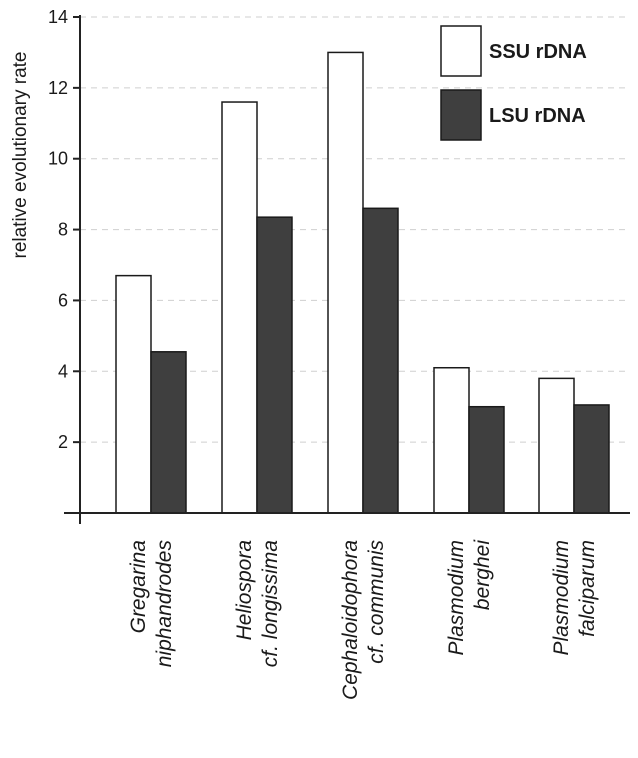 This screenshot has height=758, width=638. I want to click on y-tick-label: 8, so click(63, 230).